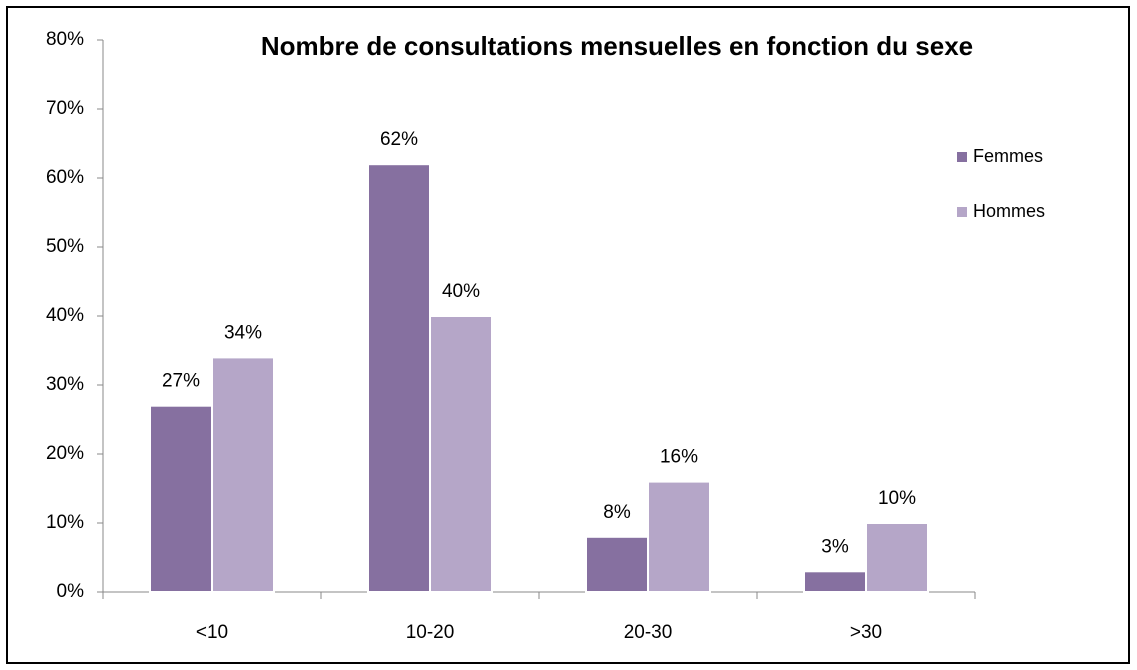 The image size is (1137, 670). I want to click on y-tick-label: 10%, so click(65, 522).